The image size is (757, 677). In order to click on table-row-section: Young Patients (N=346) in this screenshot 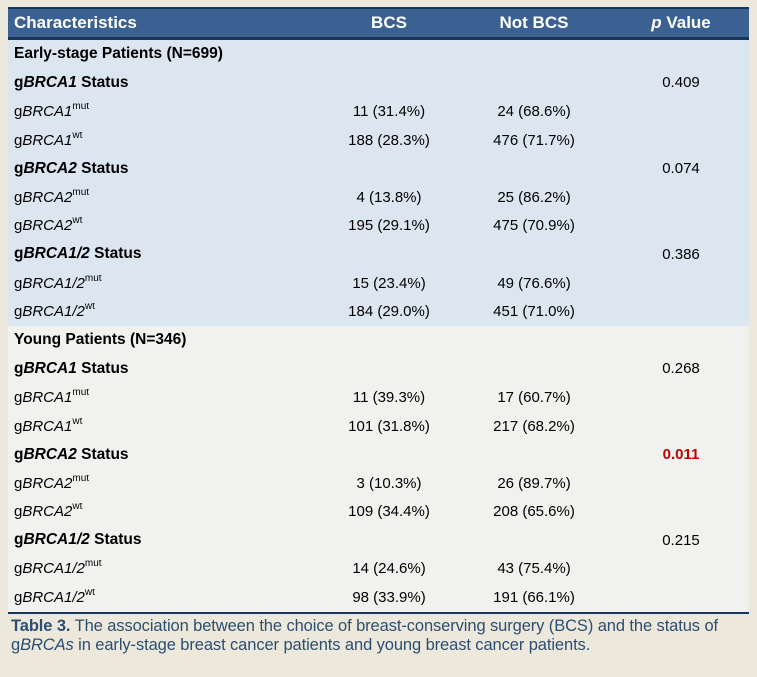, I will do `click(378, 340)`.